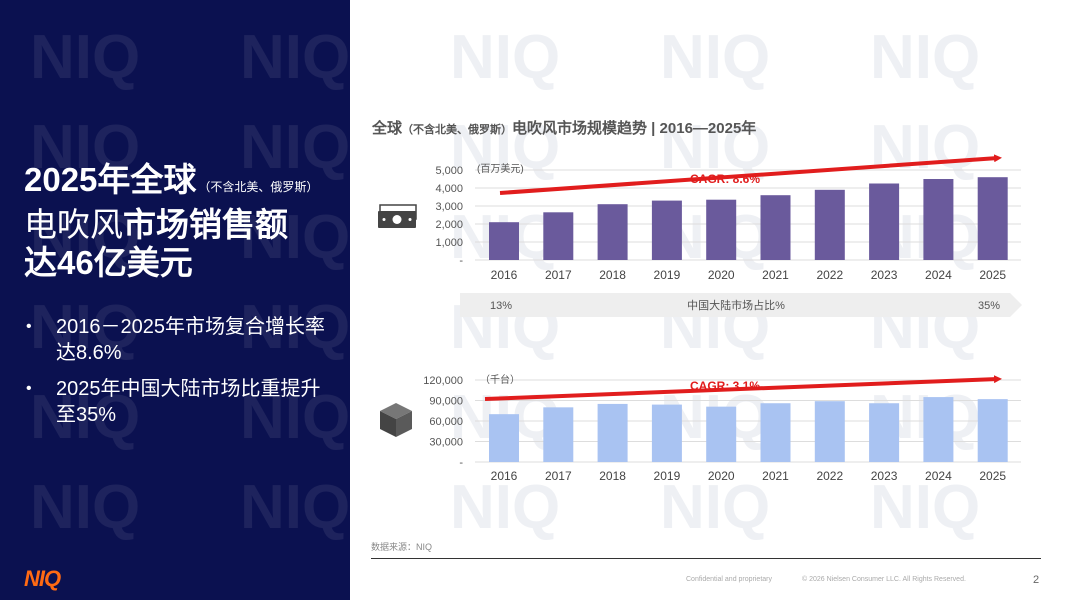 This screenshot has height=600, width=1067. What do you see at coordinates (1036, 580) in the screenshot?
I see `page-number: 2` at bounding box center [1036, 580].